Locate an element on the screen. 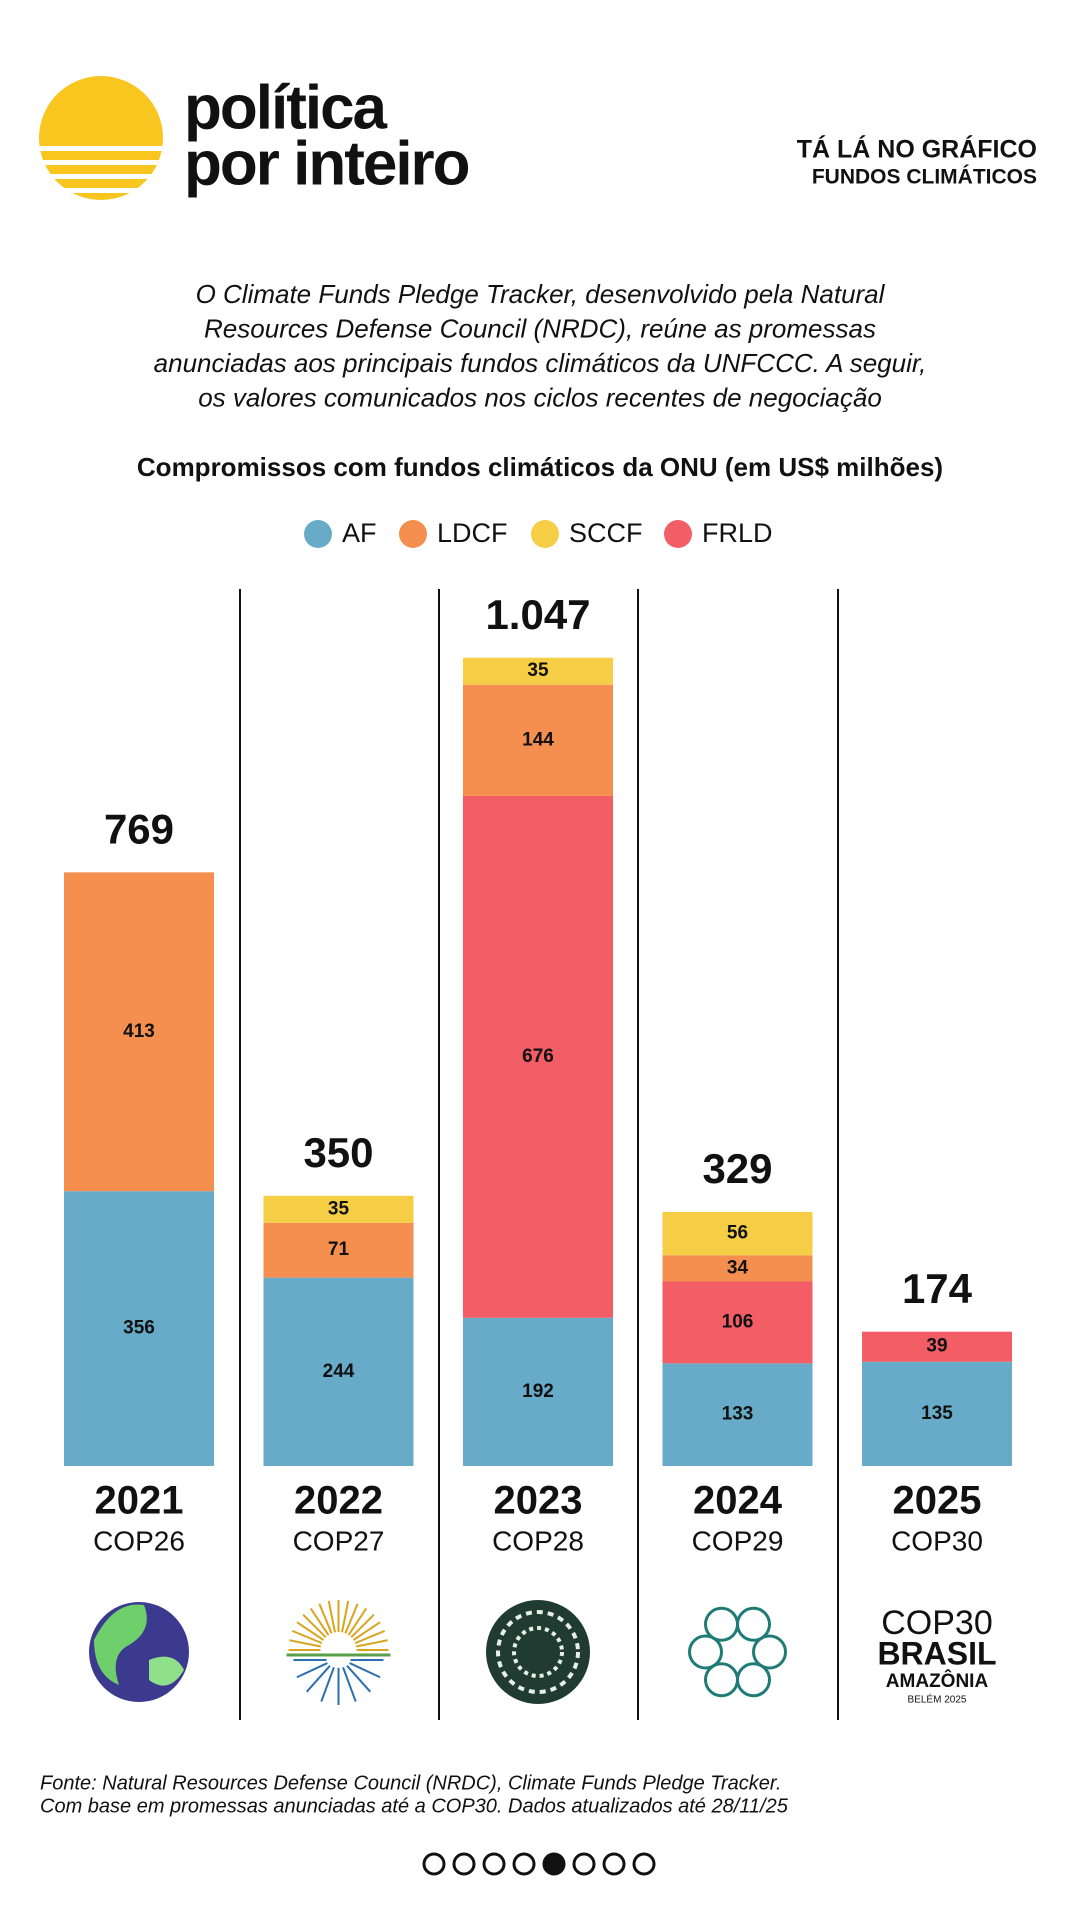 This screenshot has width=1080, height=1920. segment-label: 71 is located at coordinates (339, 1249).